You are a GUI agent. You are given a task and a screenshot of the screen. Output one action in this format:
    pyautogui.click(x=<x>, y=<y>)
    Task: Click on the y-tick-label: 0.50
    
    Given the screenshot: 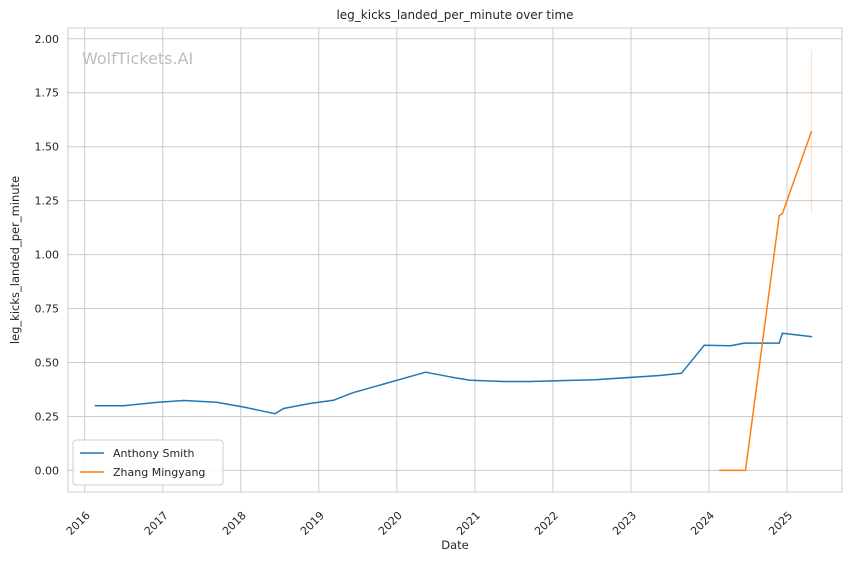 What is the action you would take?
    pyautogui.click(x=47, y=363)
    